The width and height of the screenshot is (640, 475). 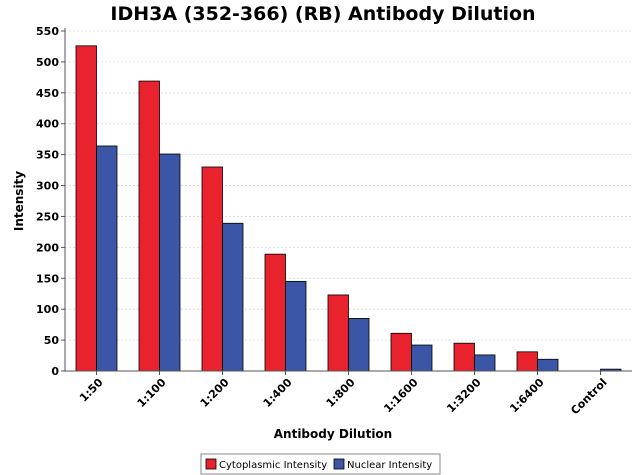 I want to click on y-tick-label: 0, so click(x=55, y=371).